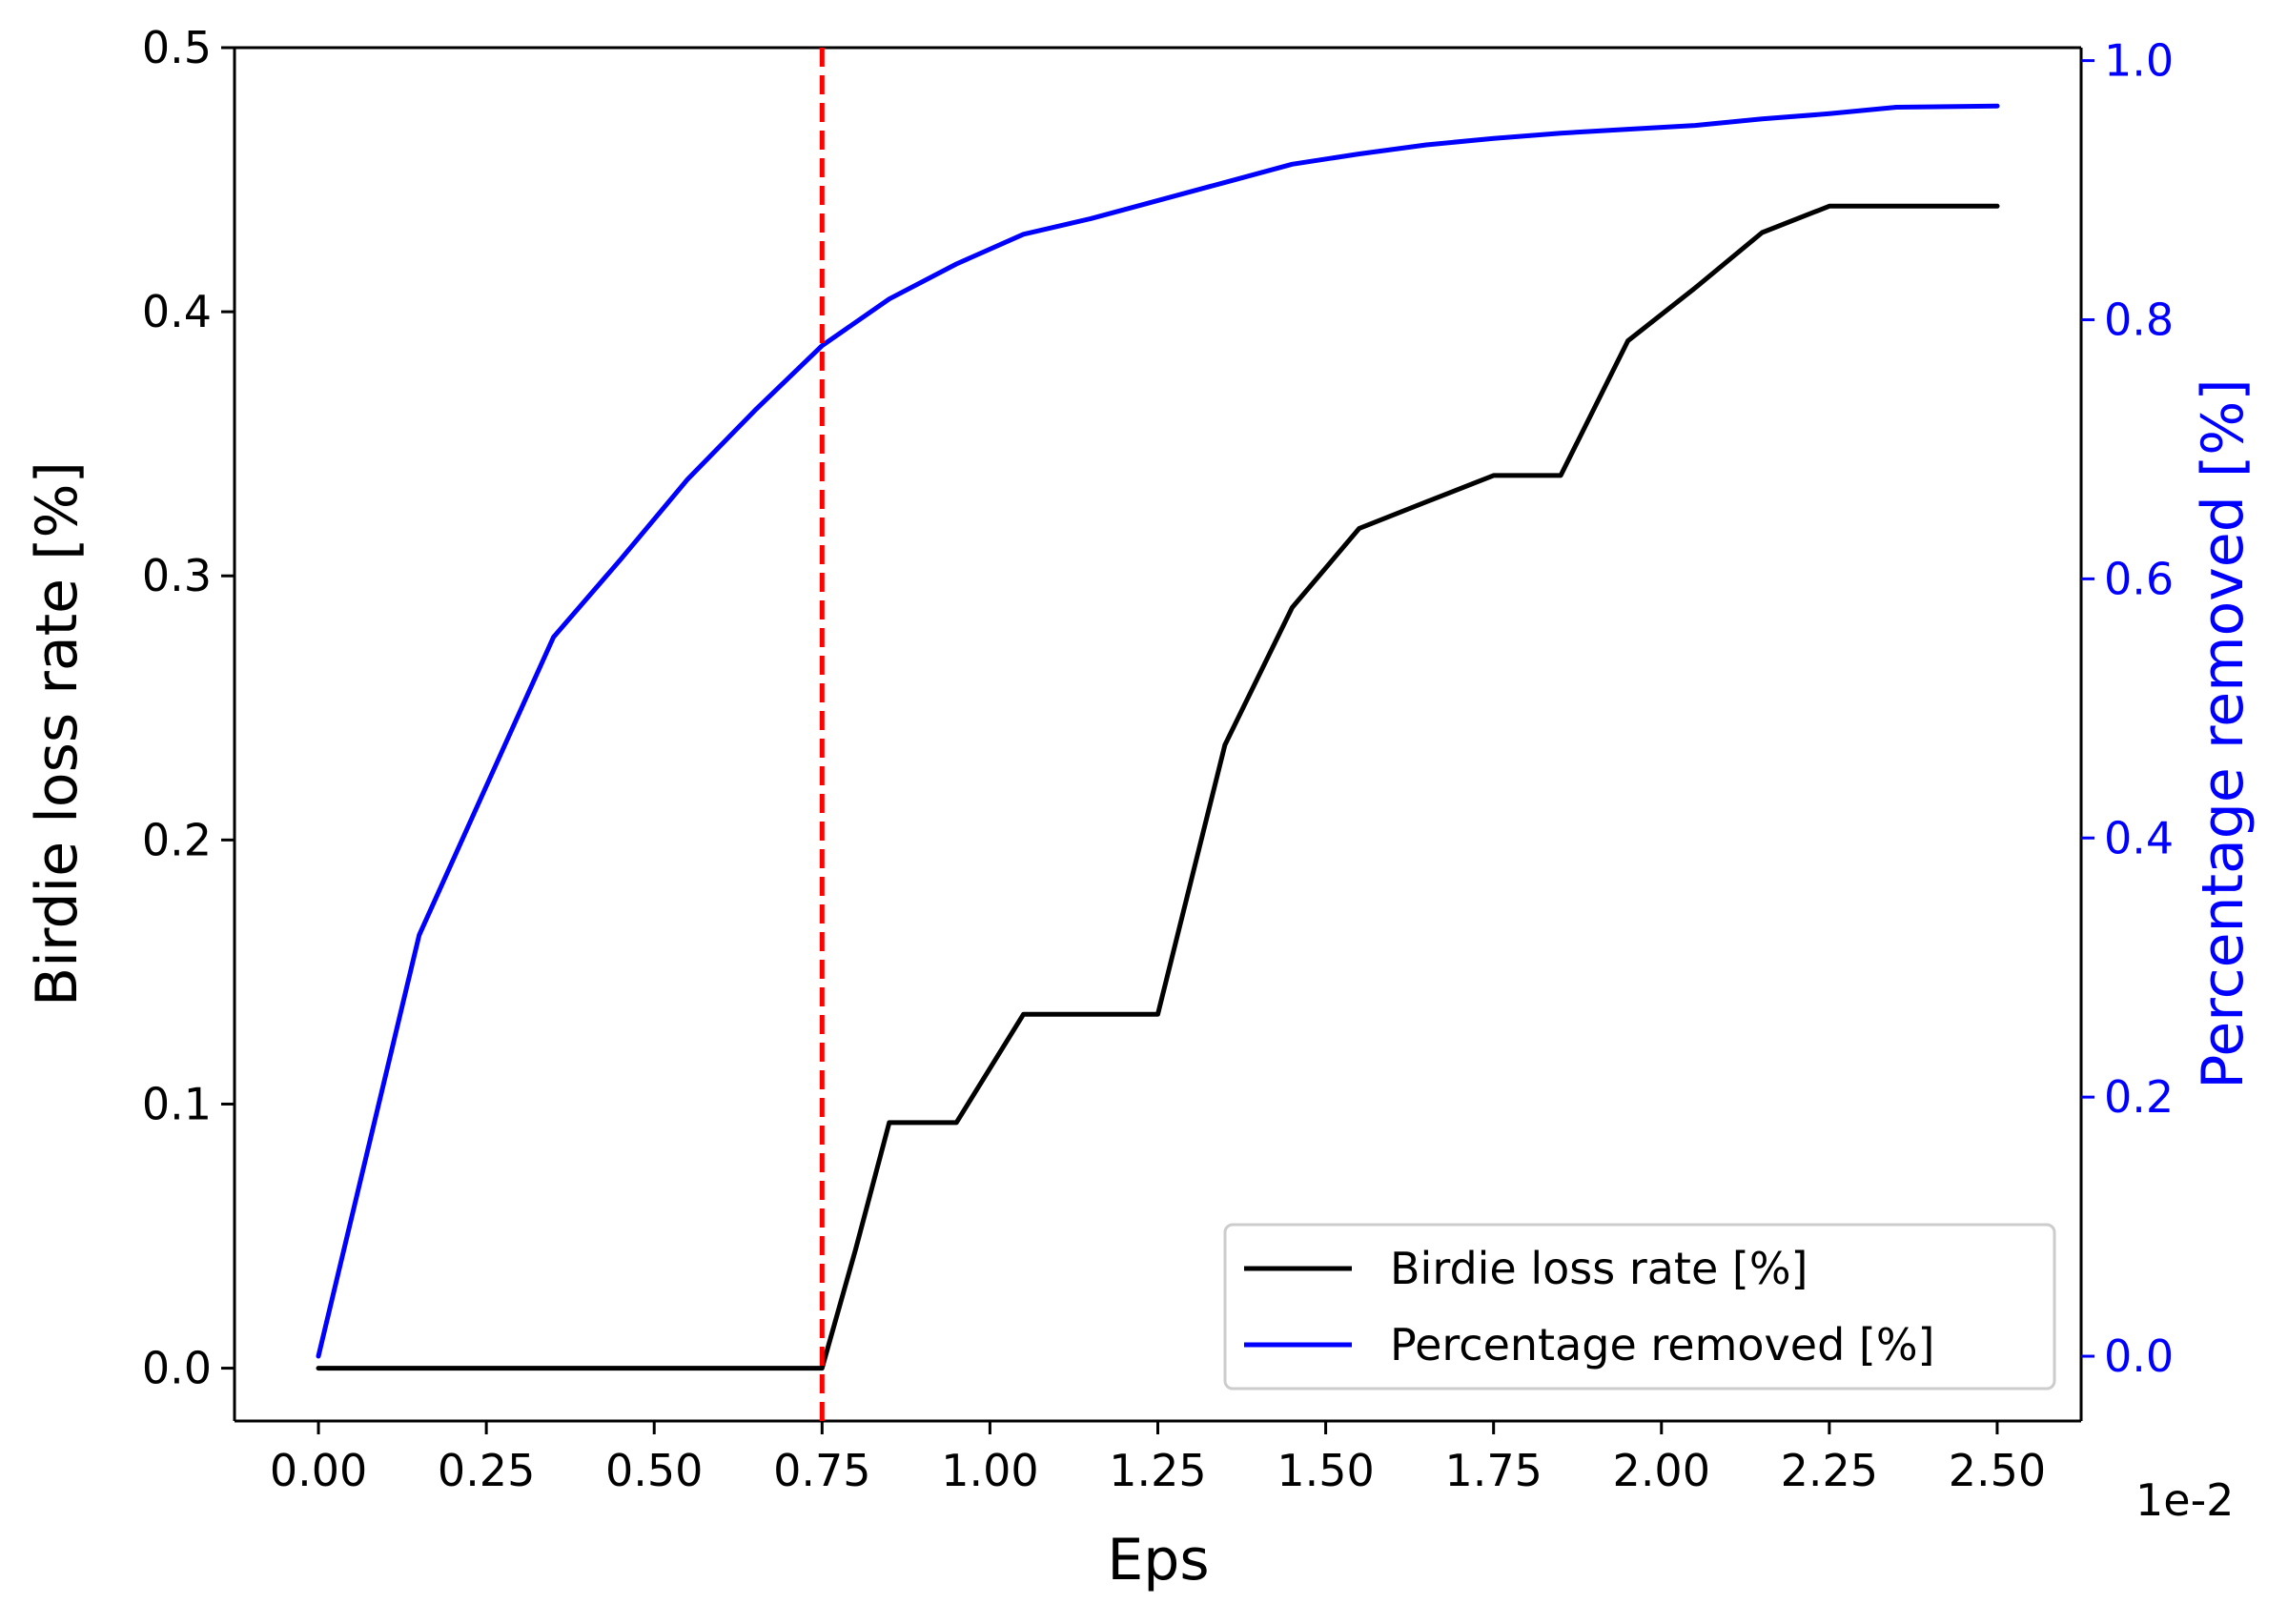 The height and width of the screenshot is (1624, 2288). Describe the element at coordinates (2184, 1500) in the screenshot. I see `x-axis-offset-label: 1e-2` at that location.